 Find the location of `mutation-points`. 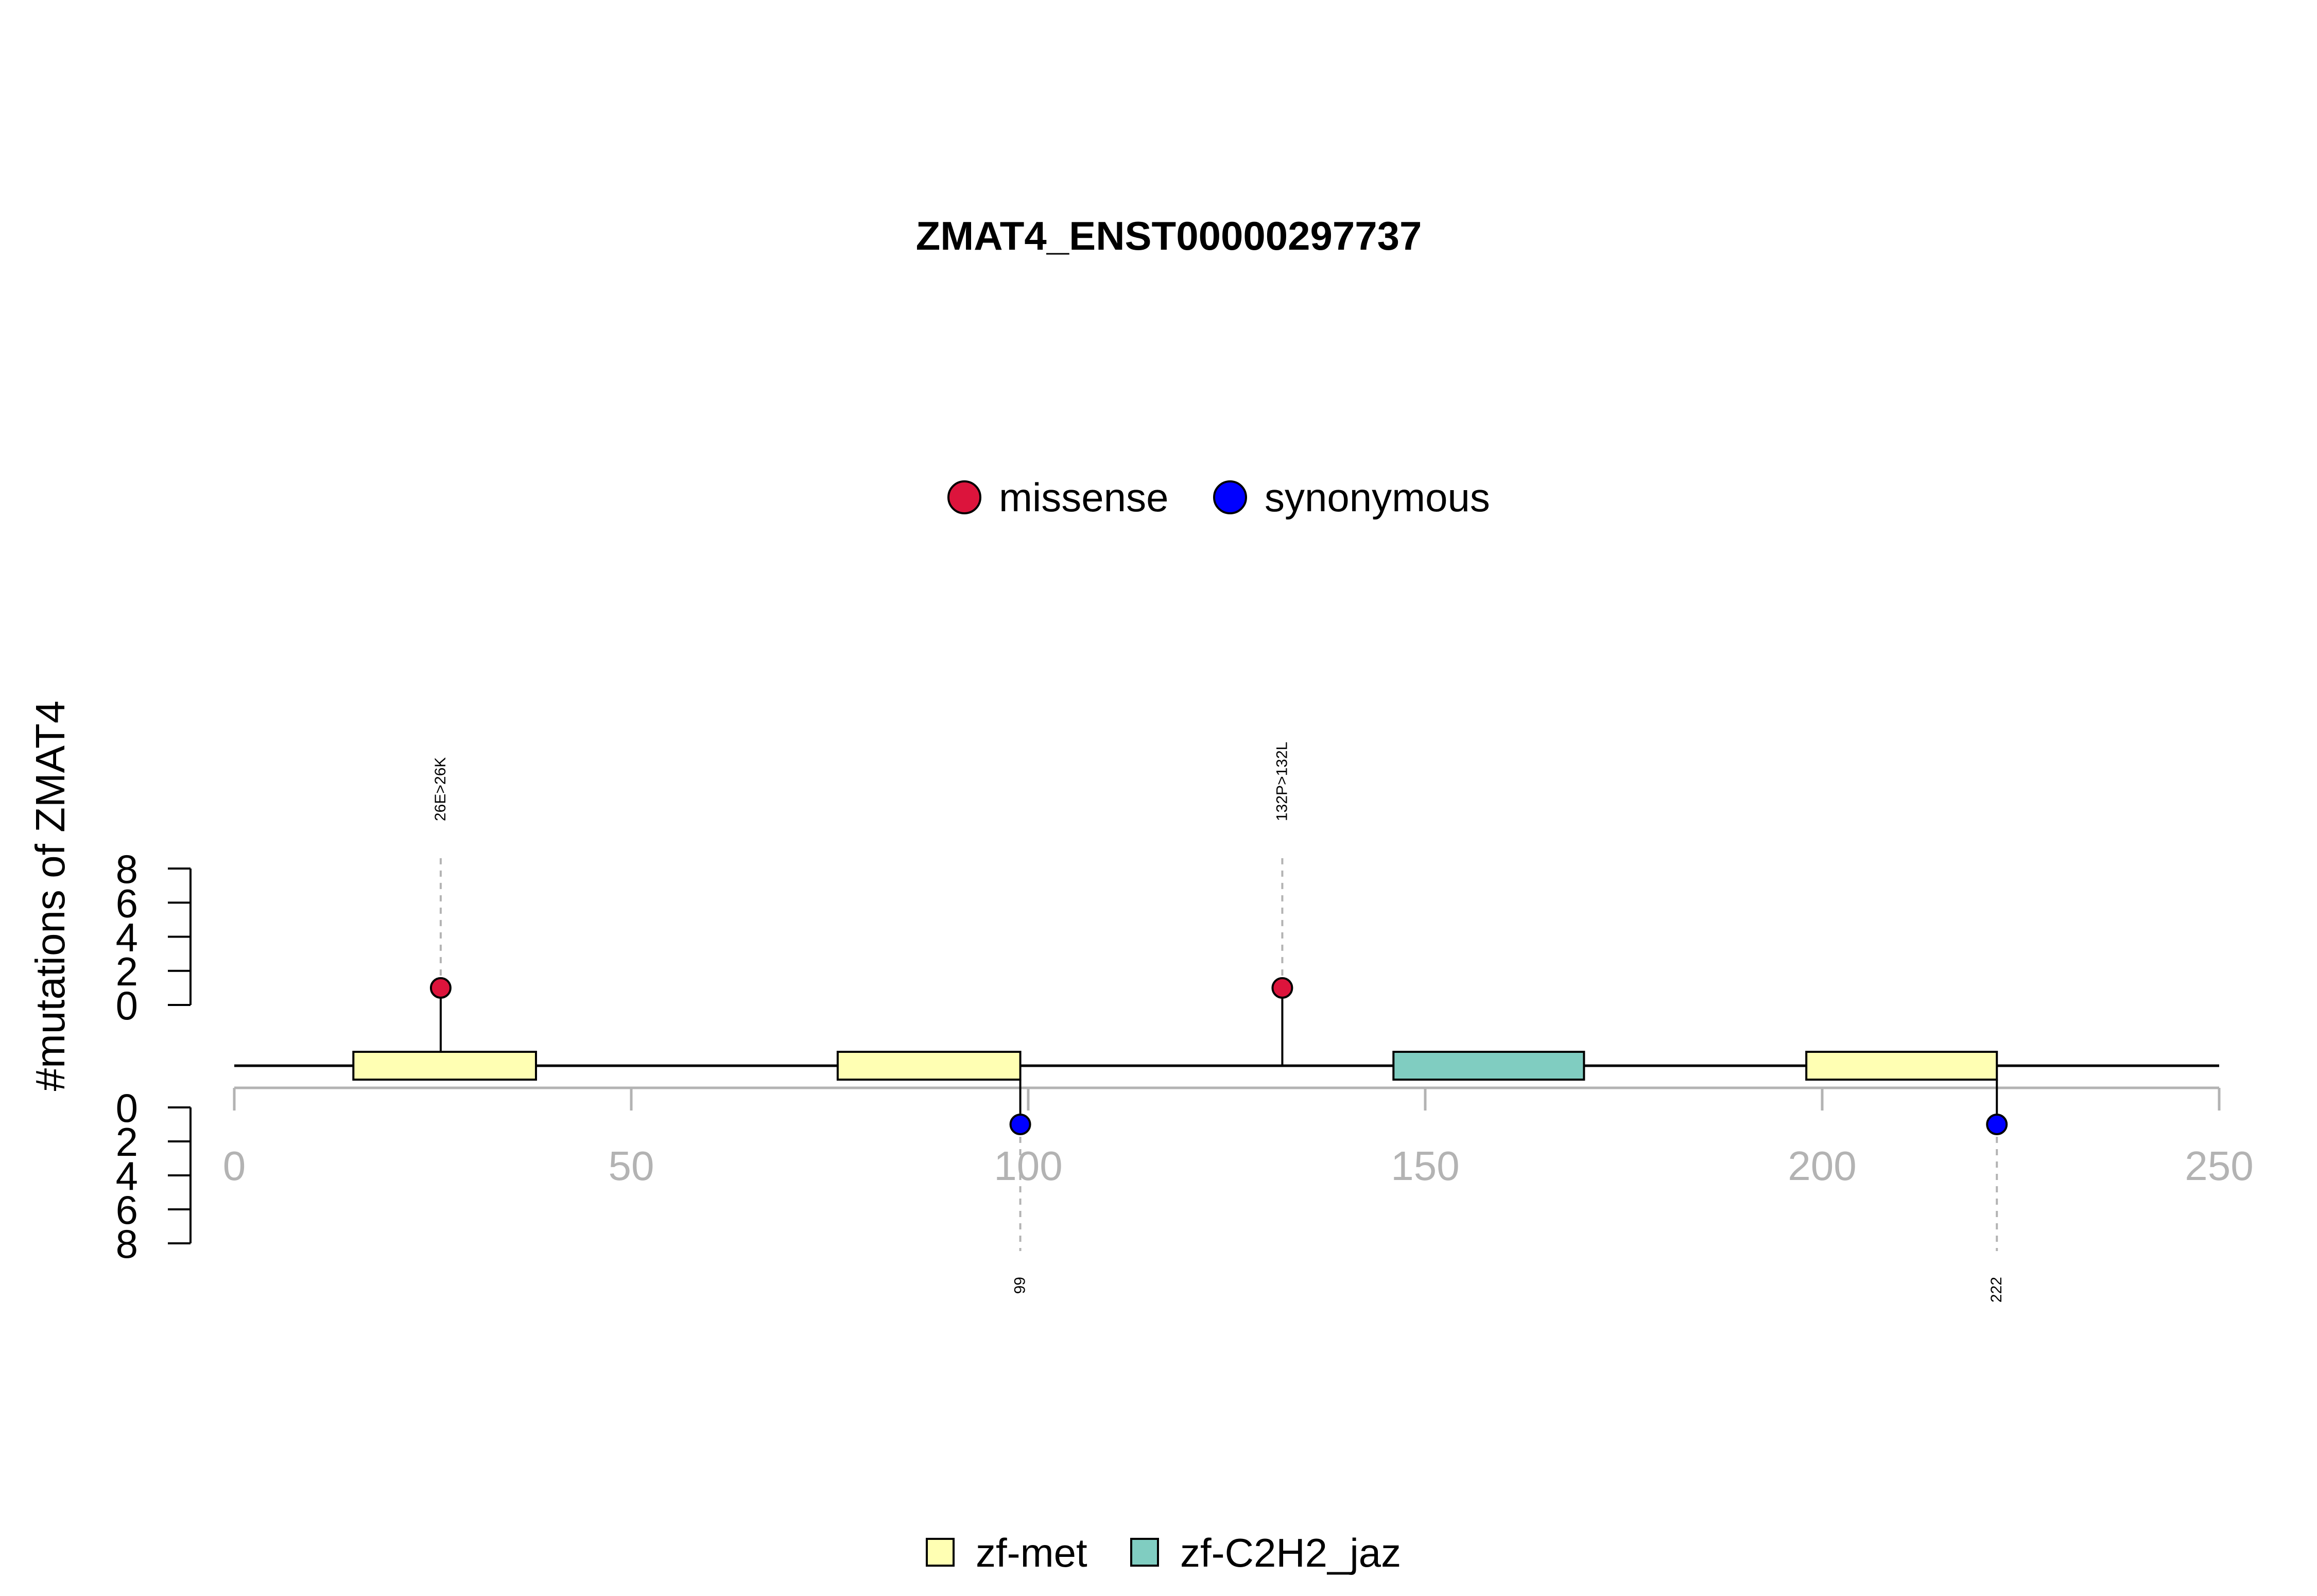

mutation-points is located at coordinates (1218, 1056).